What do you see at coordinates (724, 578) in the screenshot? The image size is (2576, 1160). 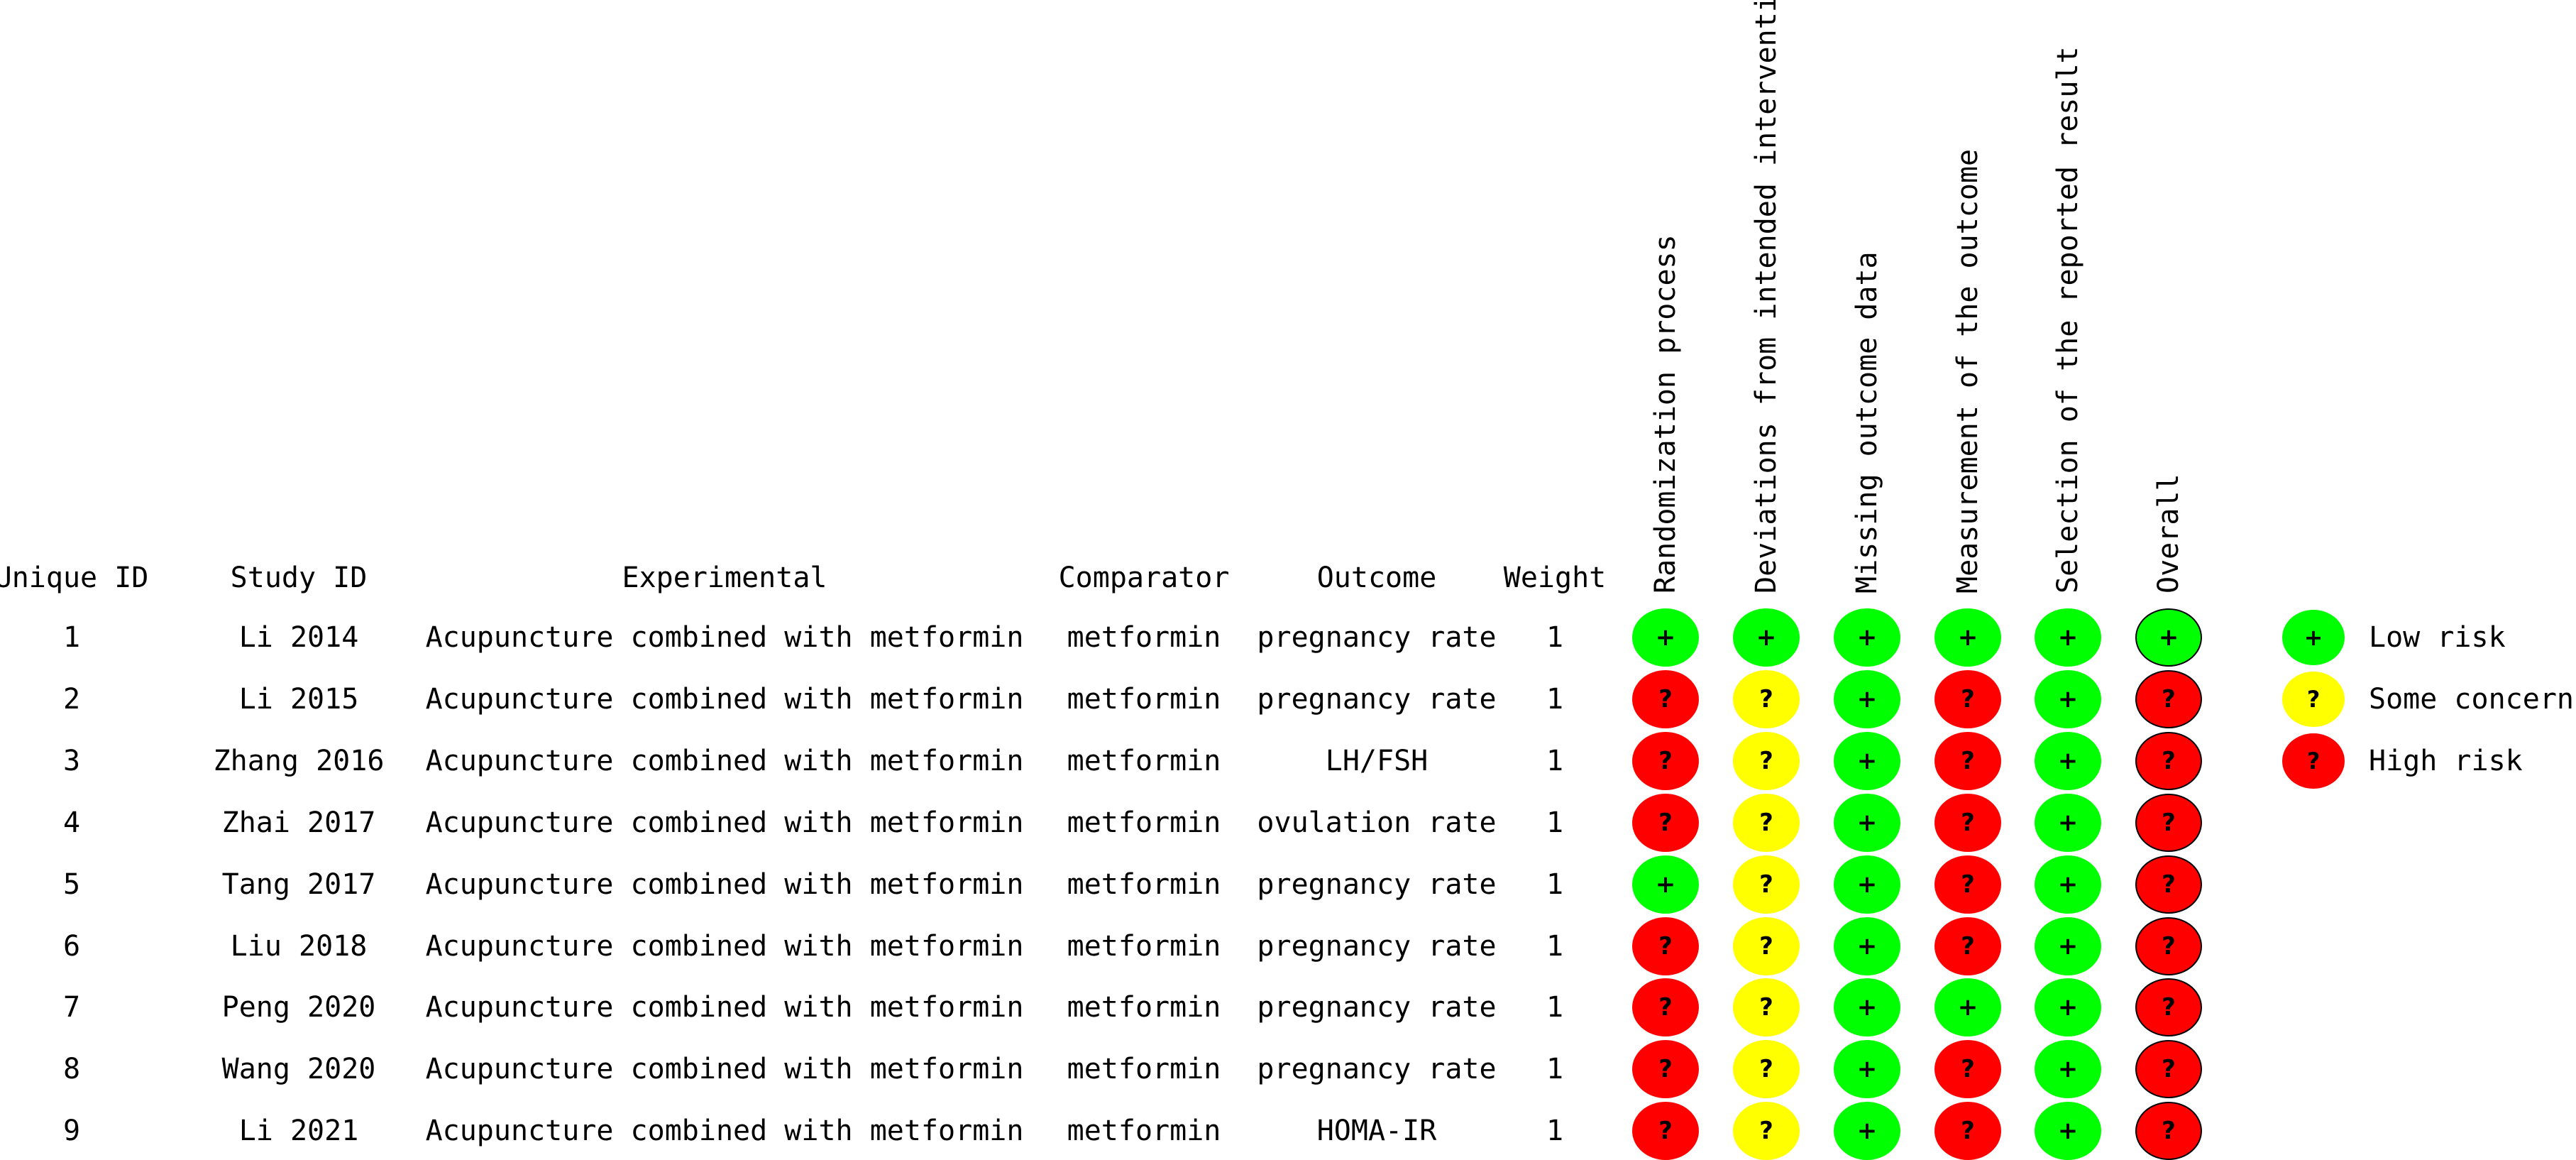 I see `header-experimental: Experimental` at bounding box center [724, 578].